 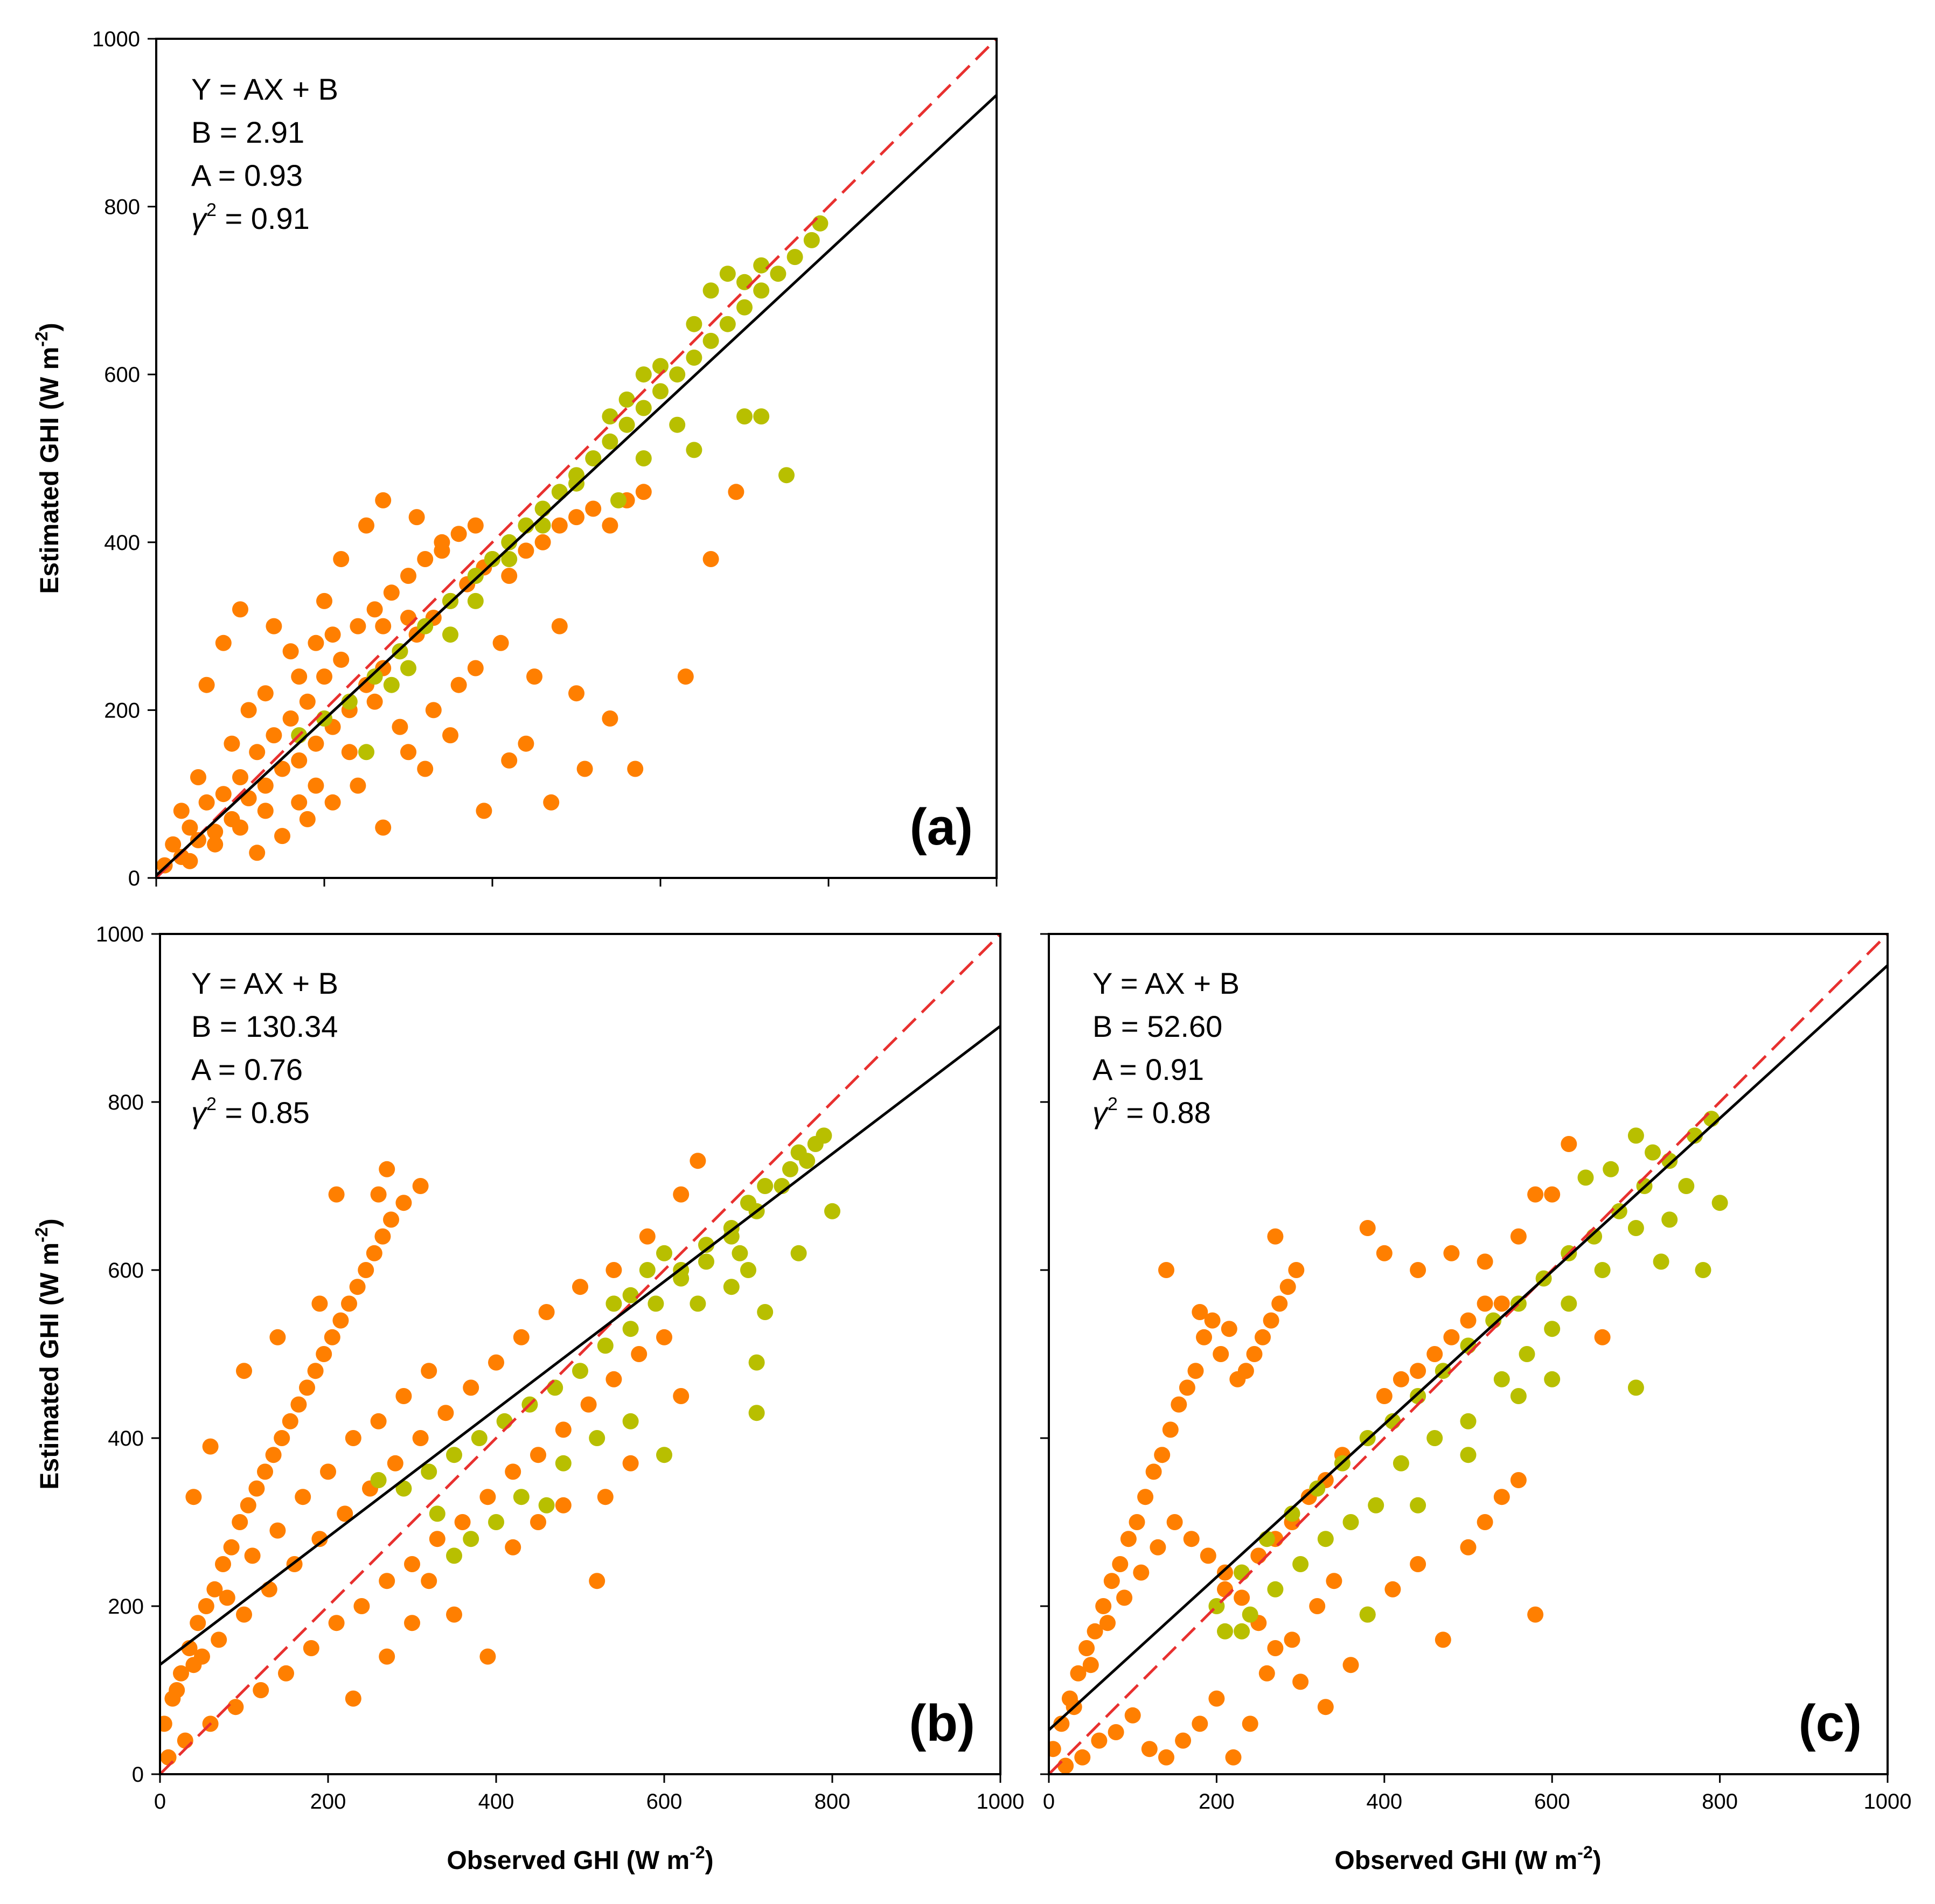 I want to click on x-tick-label: 1000, so click(x=1001, y=1802).